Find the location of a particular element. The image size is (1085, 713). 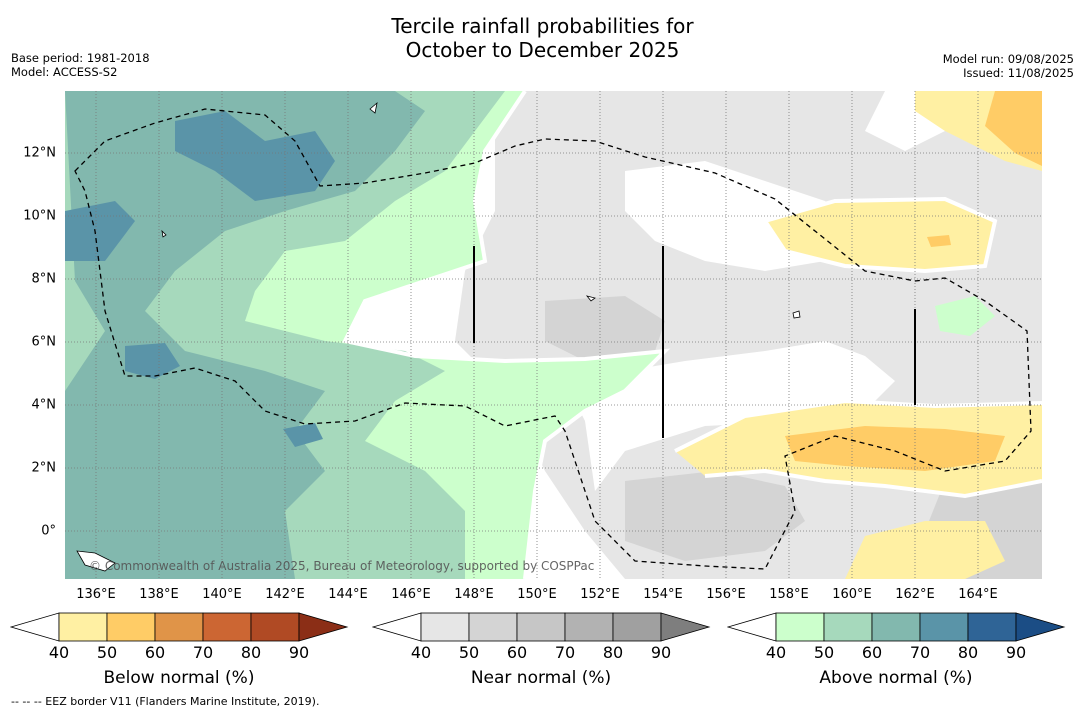

near-normal-colorbar is located at coordinates (541, 627).